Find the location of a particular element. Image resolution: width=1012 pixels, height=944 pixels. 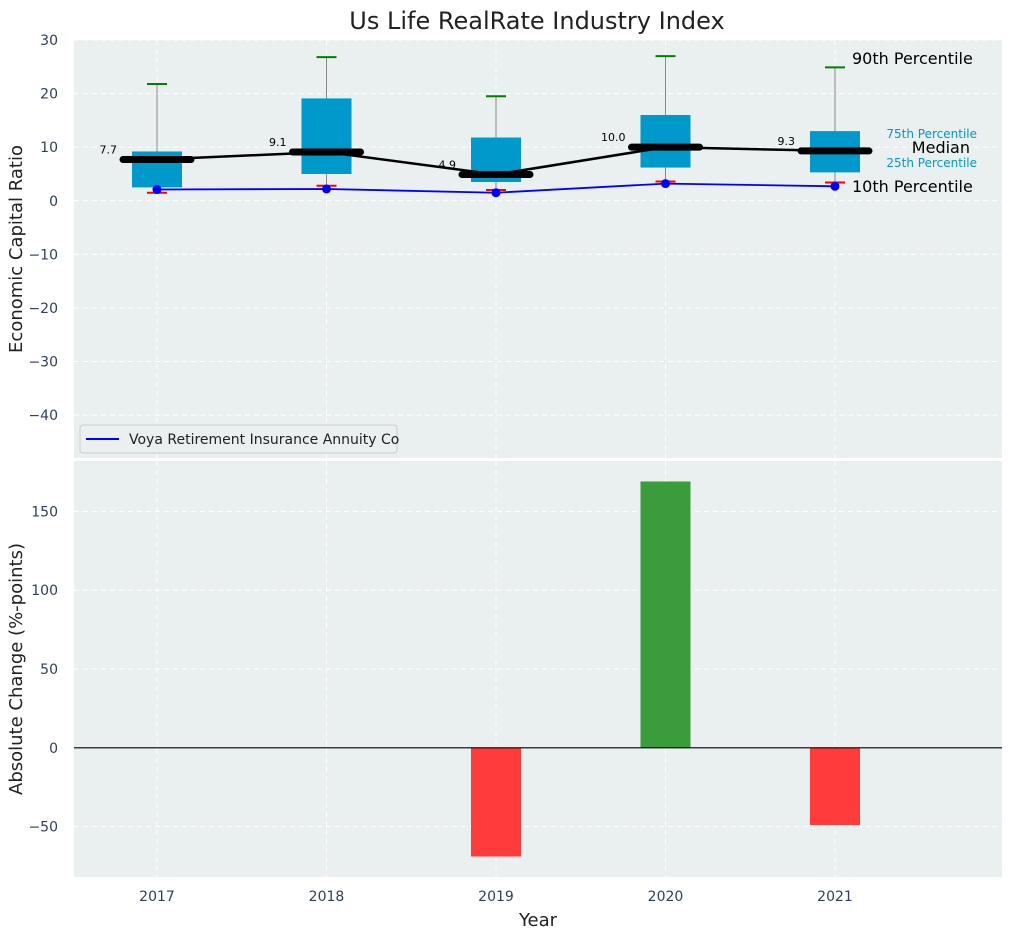

top-y-axis-label: Economic Capital Ratio is located at coordinates (16, 249).